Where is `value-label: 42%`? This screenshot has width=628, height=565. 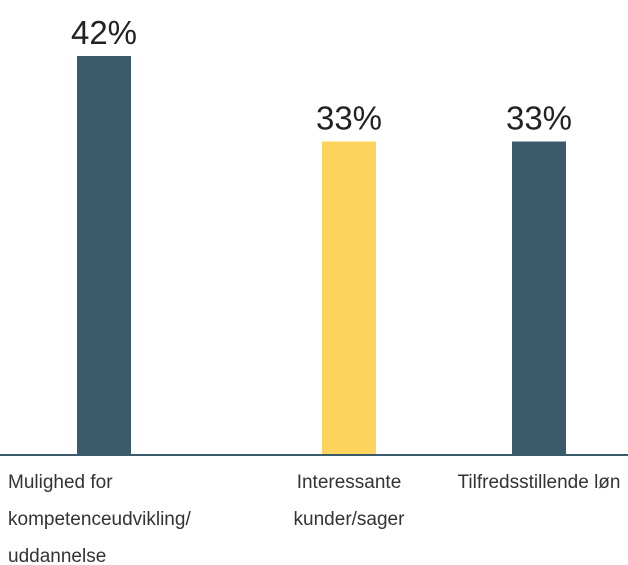
value-label: 42% is located at coordinates (104, 32).